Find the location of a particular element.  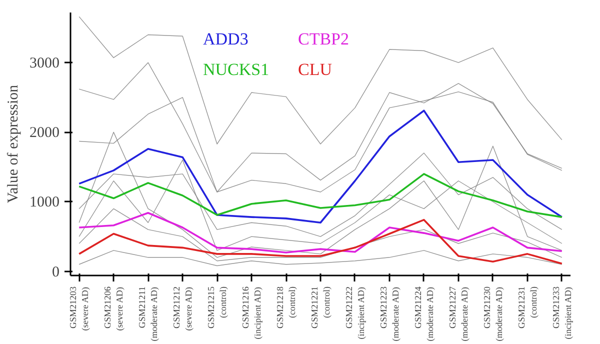

x-tick-label: GSM21223 (moderate AD) is located at coordinates (389, 314).